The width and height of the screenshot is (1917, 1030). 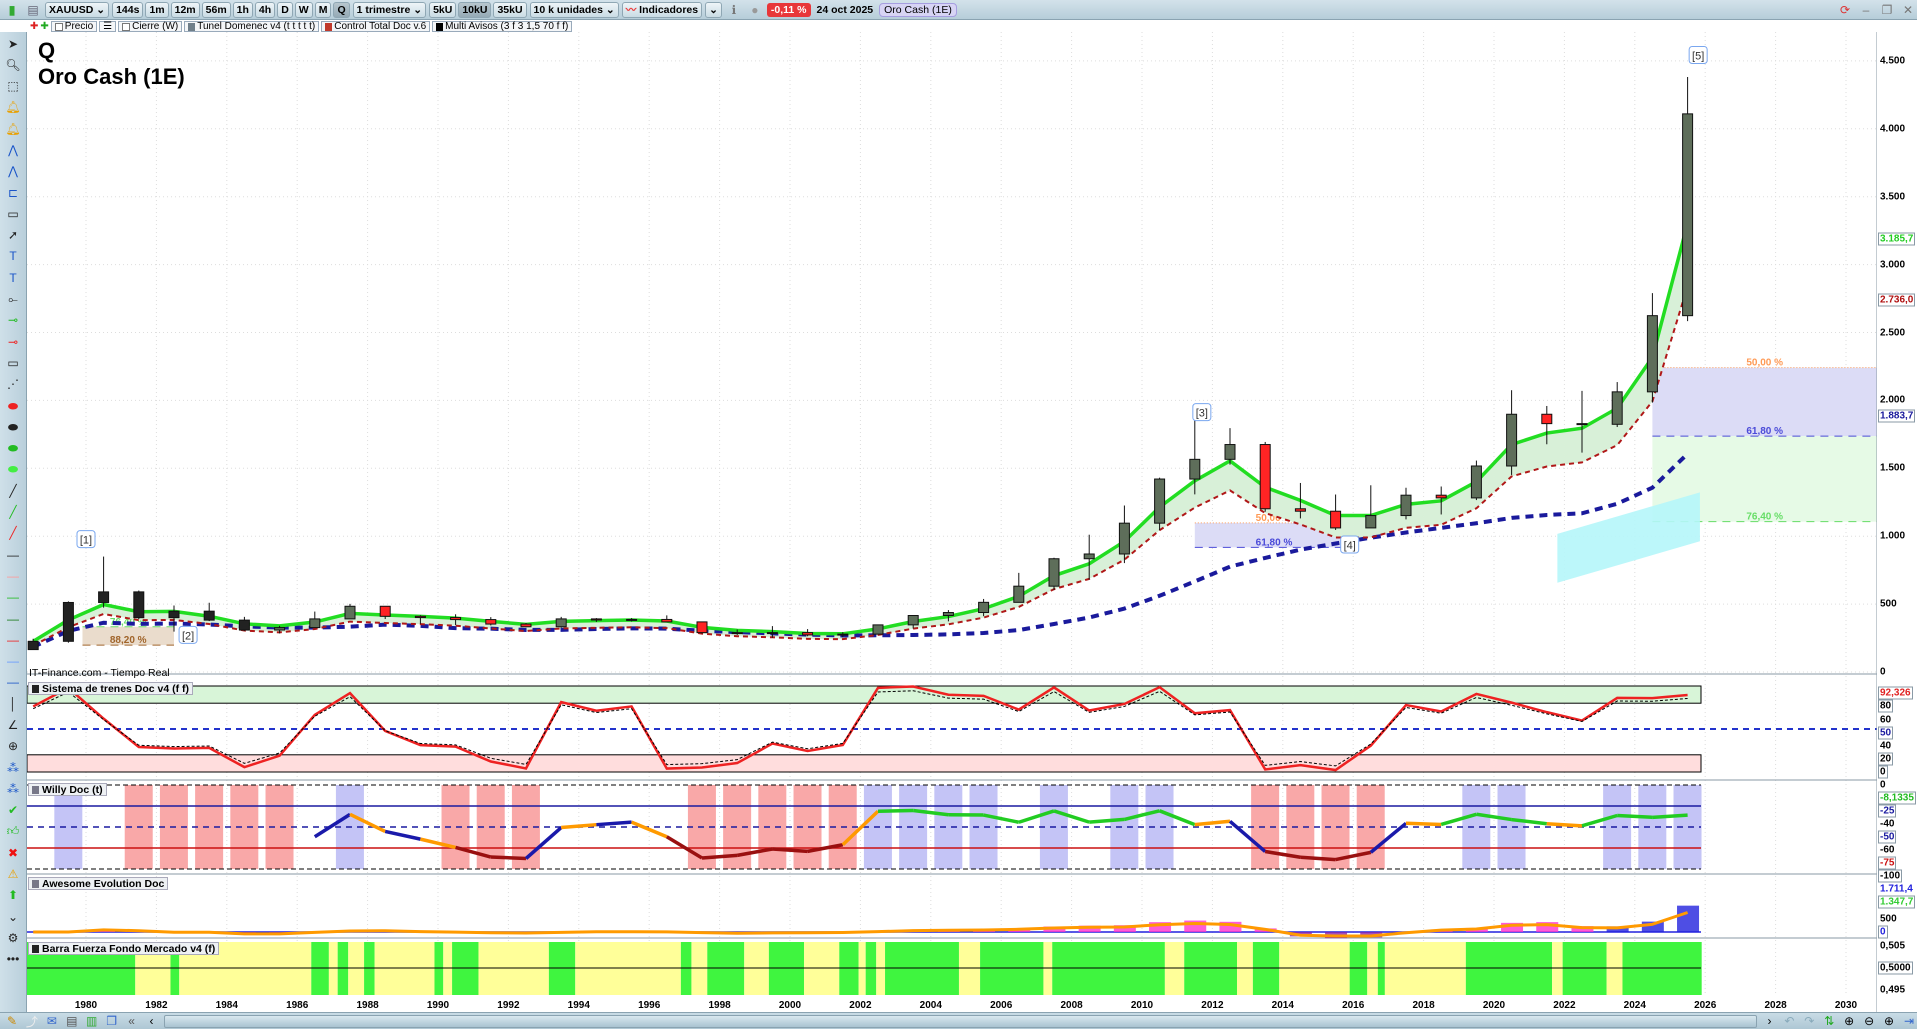 What do you see at coordinates (323, 10) in the screenshot?
I see `timeframe-M: M` at bounding box center [323, 10].